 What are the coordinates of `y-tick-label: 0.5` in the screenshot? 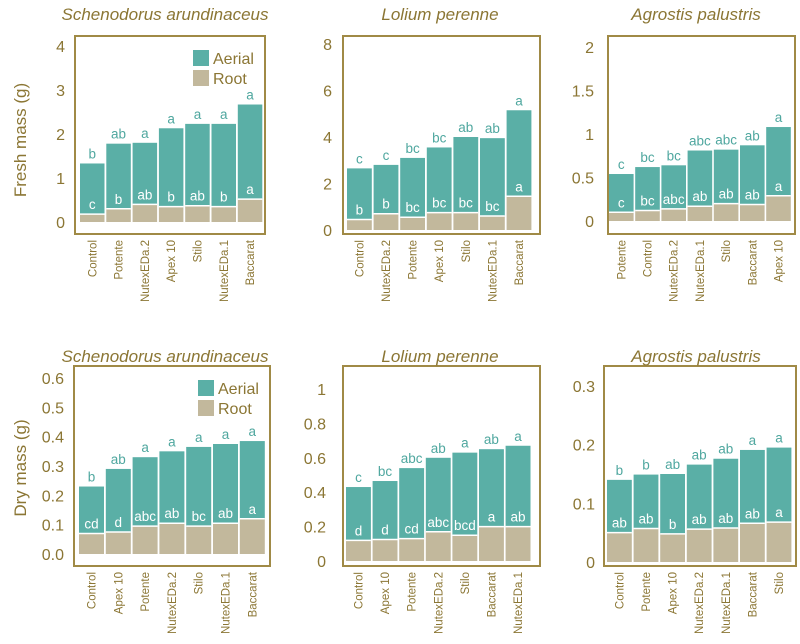 It's located at (53, 408).